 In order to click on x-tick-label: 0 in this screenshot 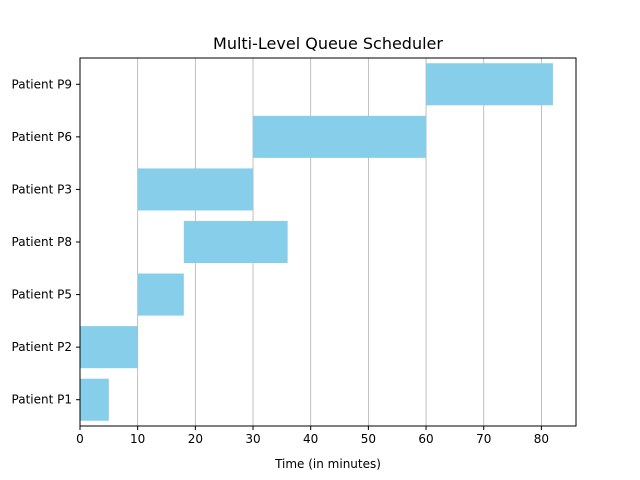, I will do `click(80, 439)`.